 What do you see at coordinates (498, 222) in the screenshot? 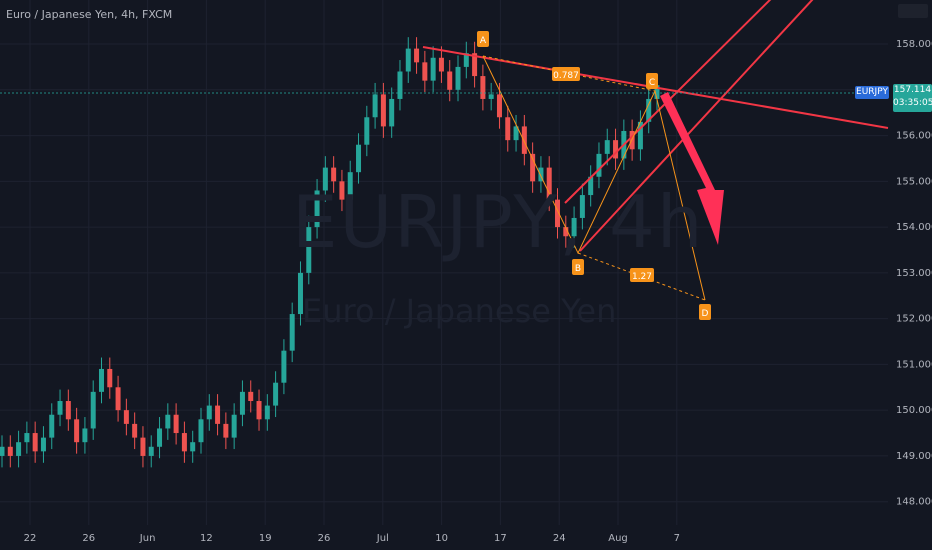
I see `symbol-watermark: EURJPY, 4h` at bounding box center [498, 222].